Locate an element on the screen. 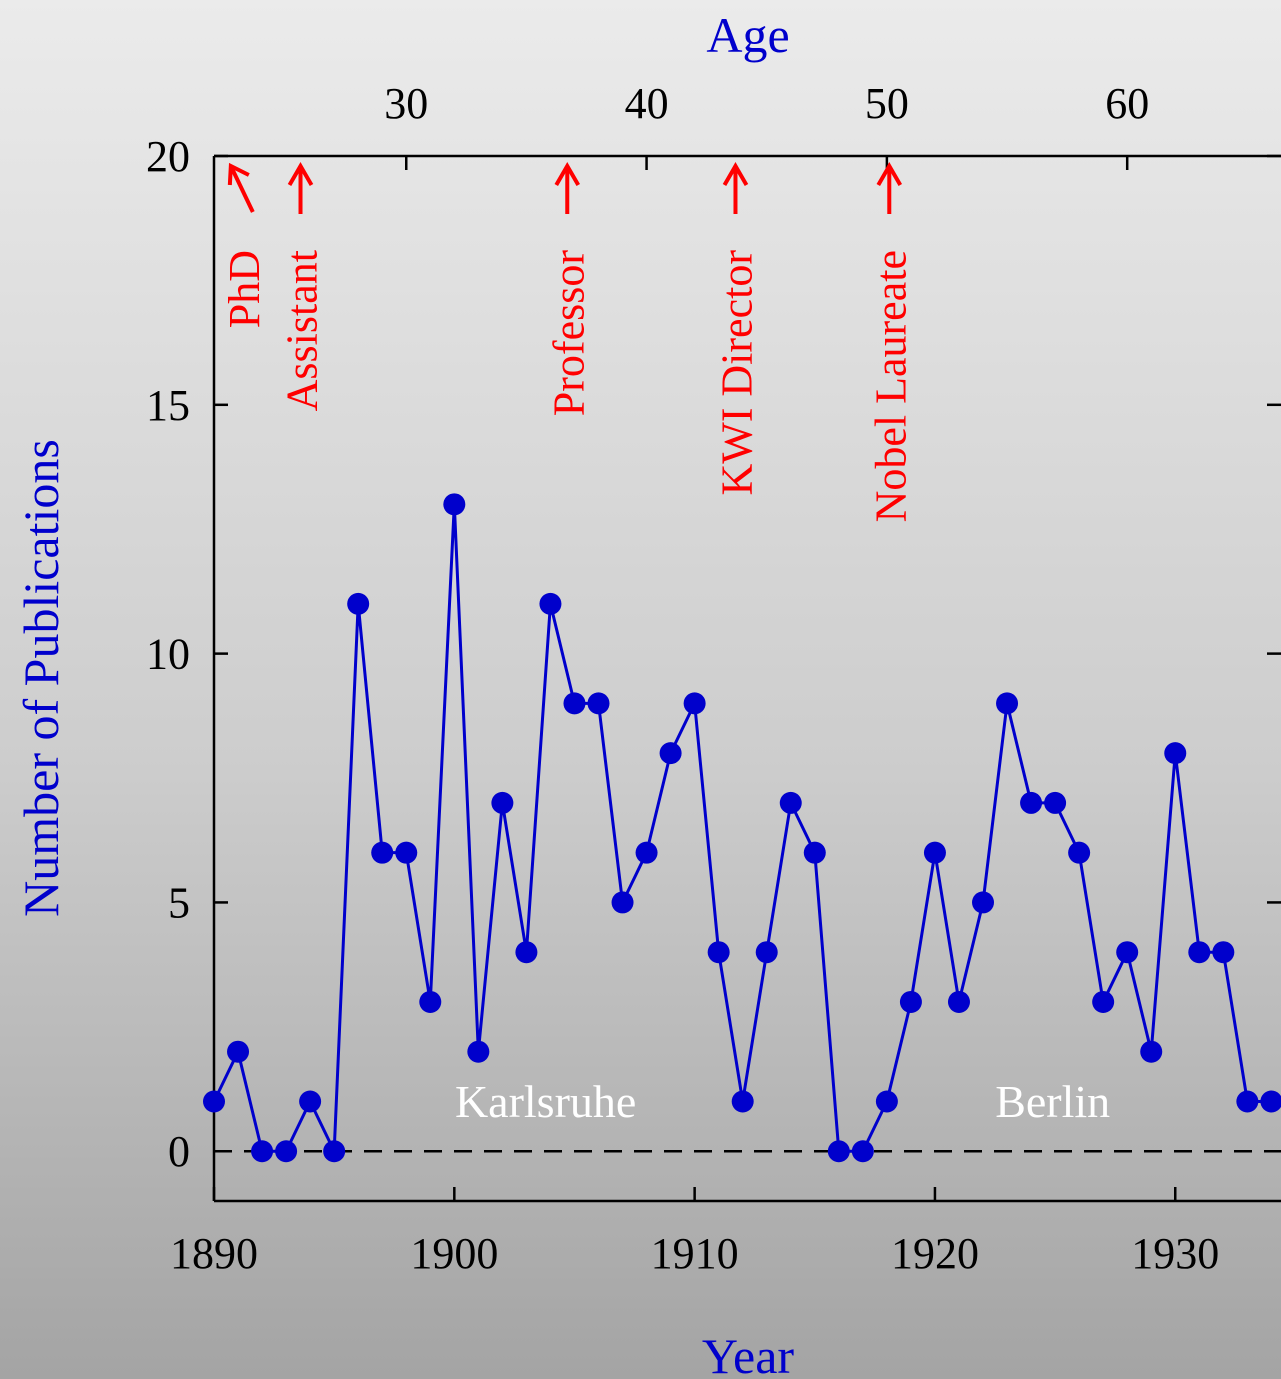 The width and height of the screenshot is (1281, 1379). x-tick-label: 1890 is located at coordinates (214, 1253).